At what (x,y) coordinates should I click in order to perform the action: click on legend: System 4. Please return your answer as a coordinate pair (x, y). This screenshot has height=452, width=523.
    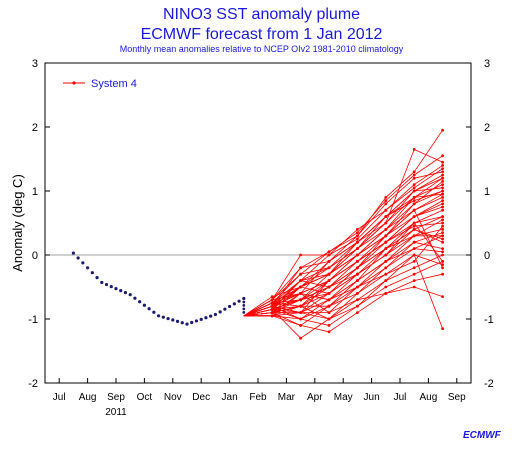
    Looking at the image, I should click on (100, 84).